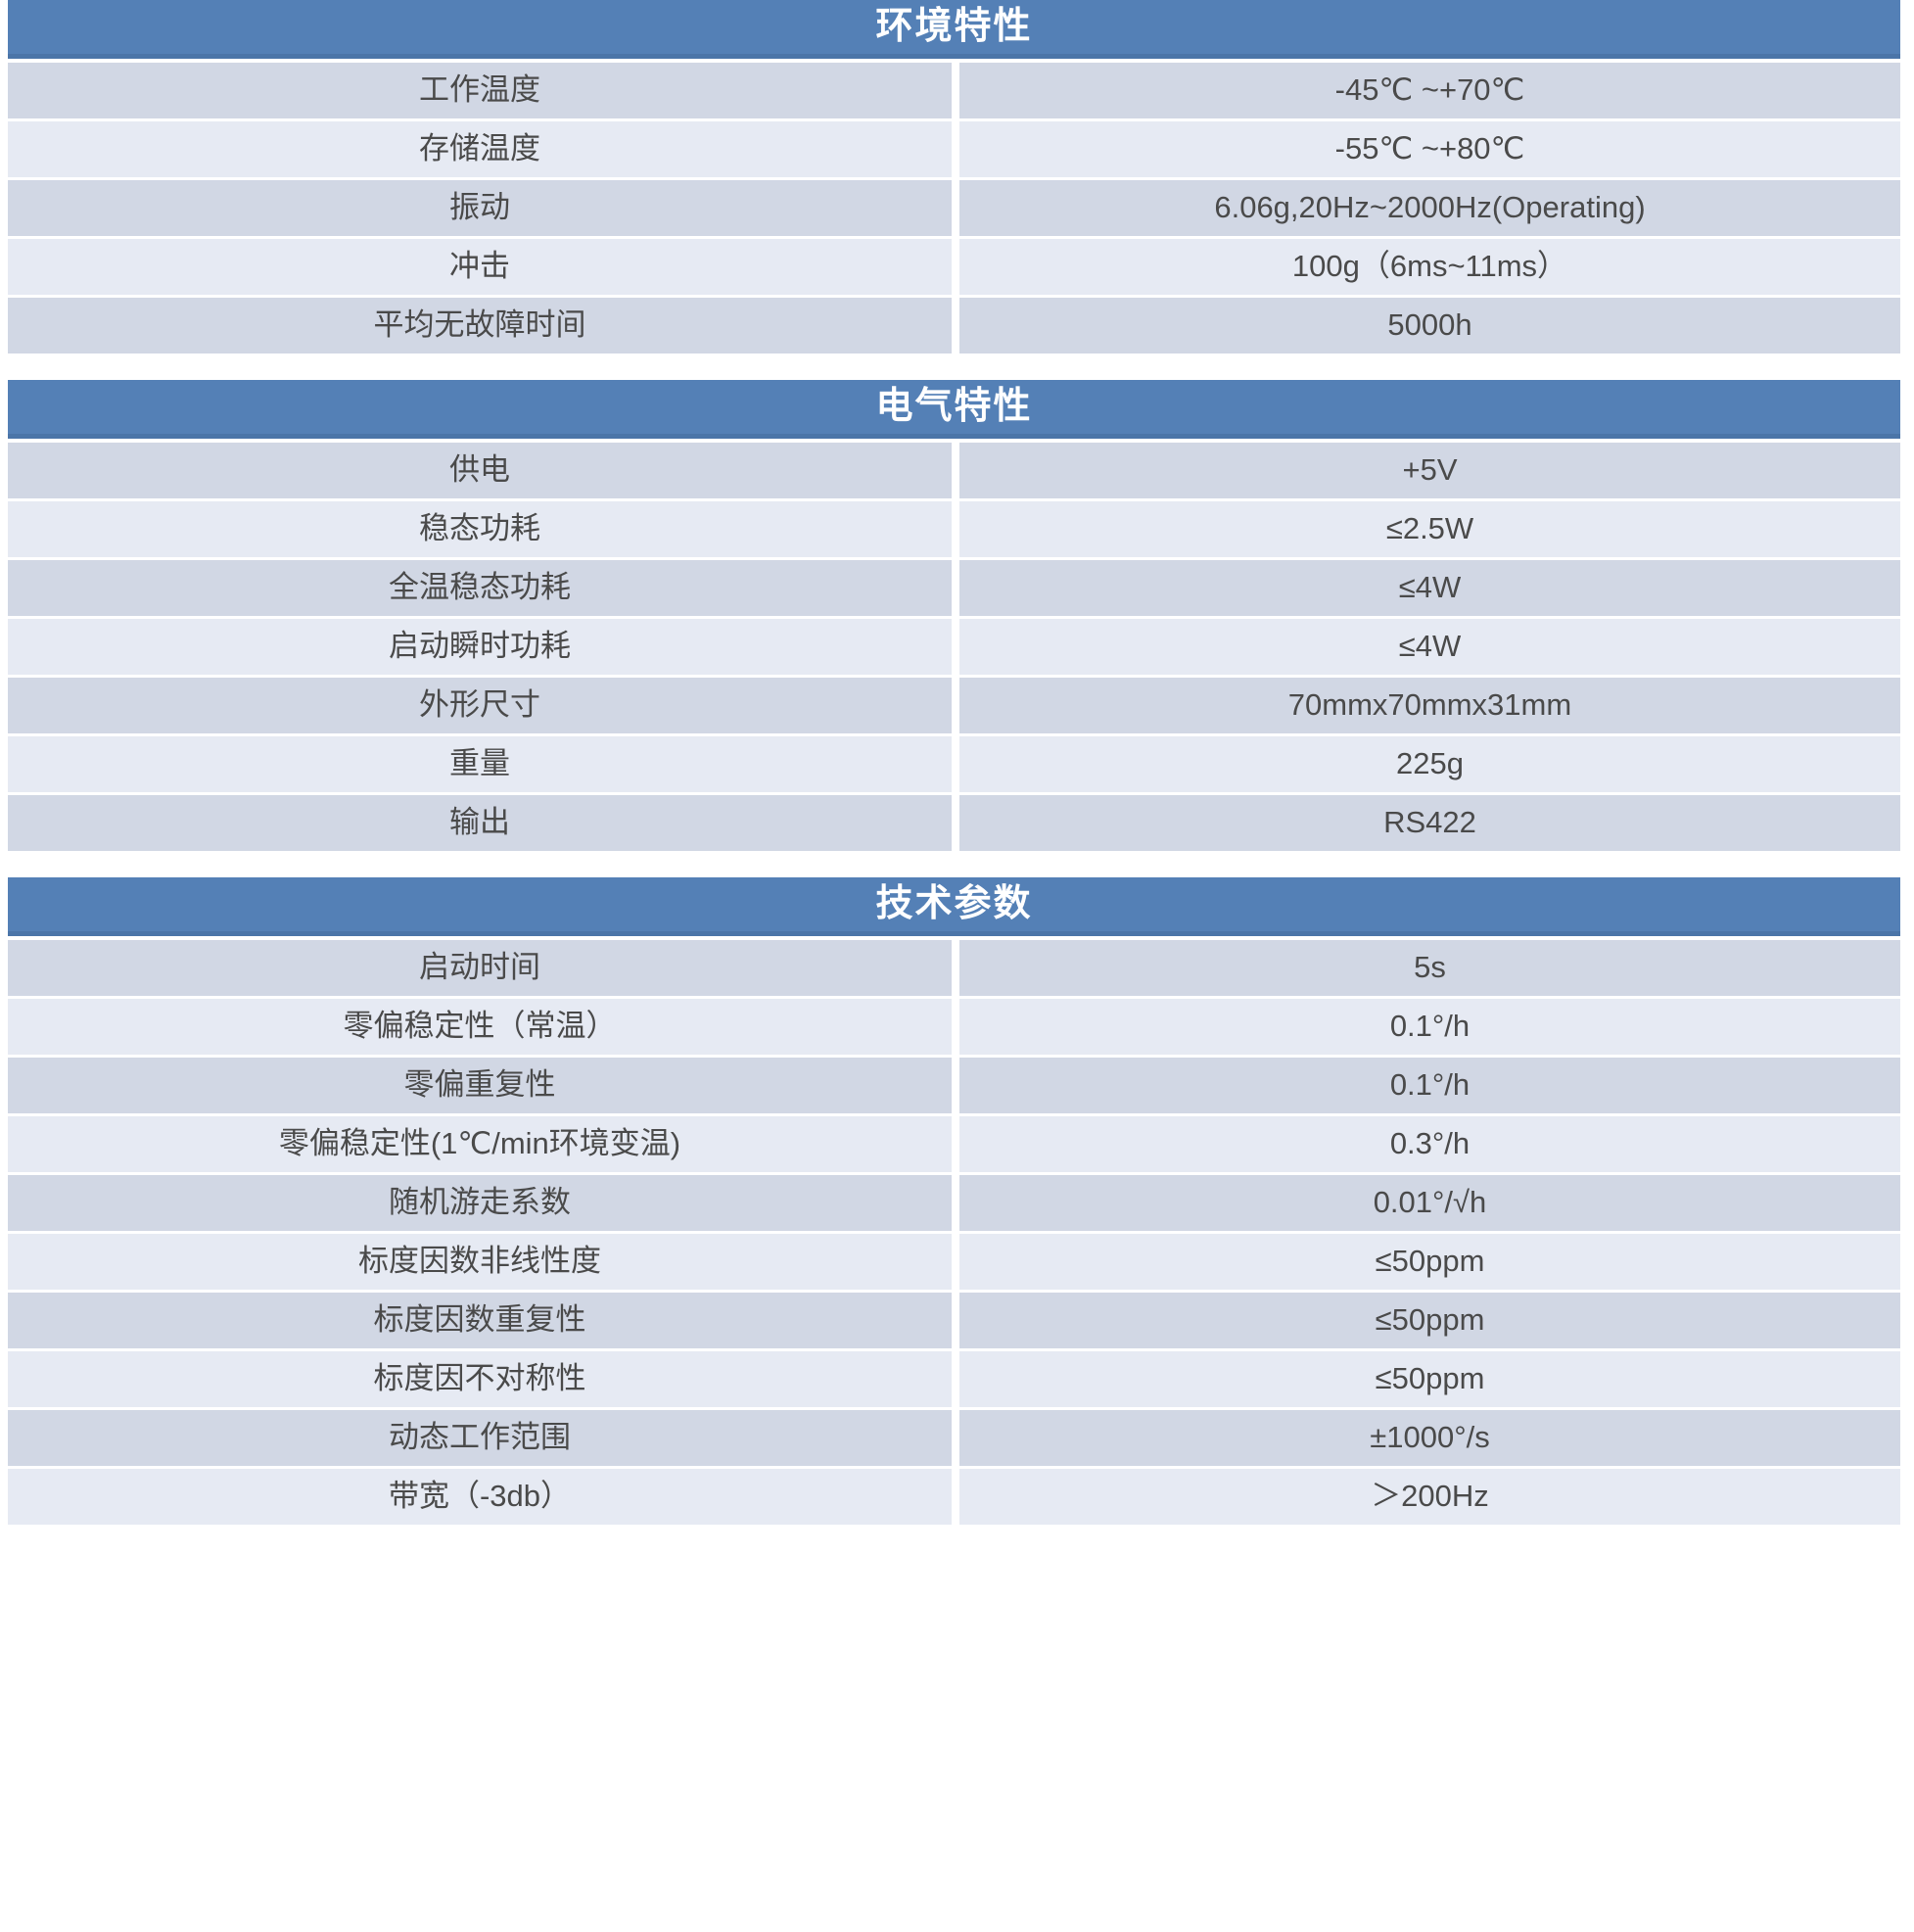 The width and height of the screenshot is (1914, 1932). Describe the element at coordinates (480, 91) in the screenshot. I see `spec-label: 工作温度` at that location.